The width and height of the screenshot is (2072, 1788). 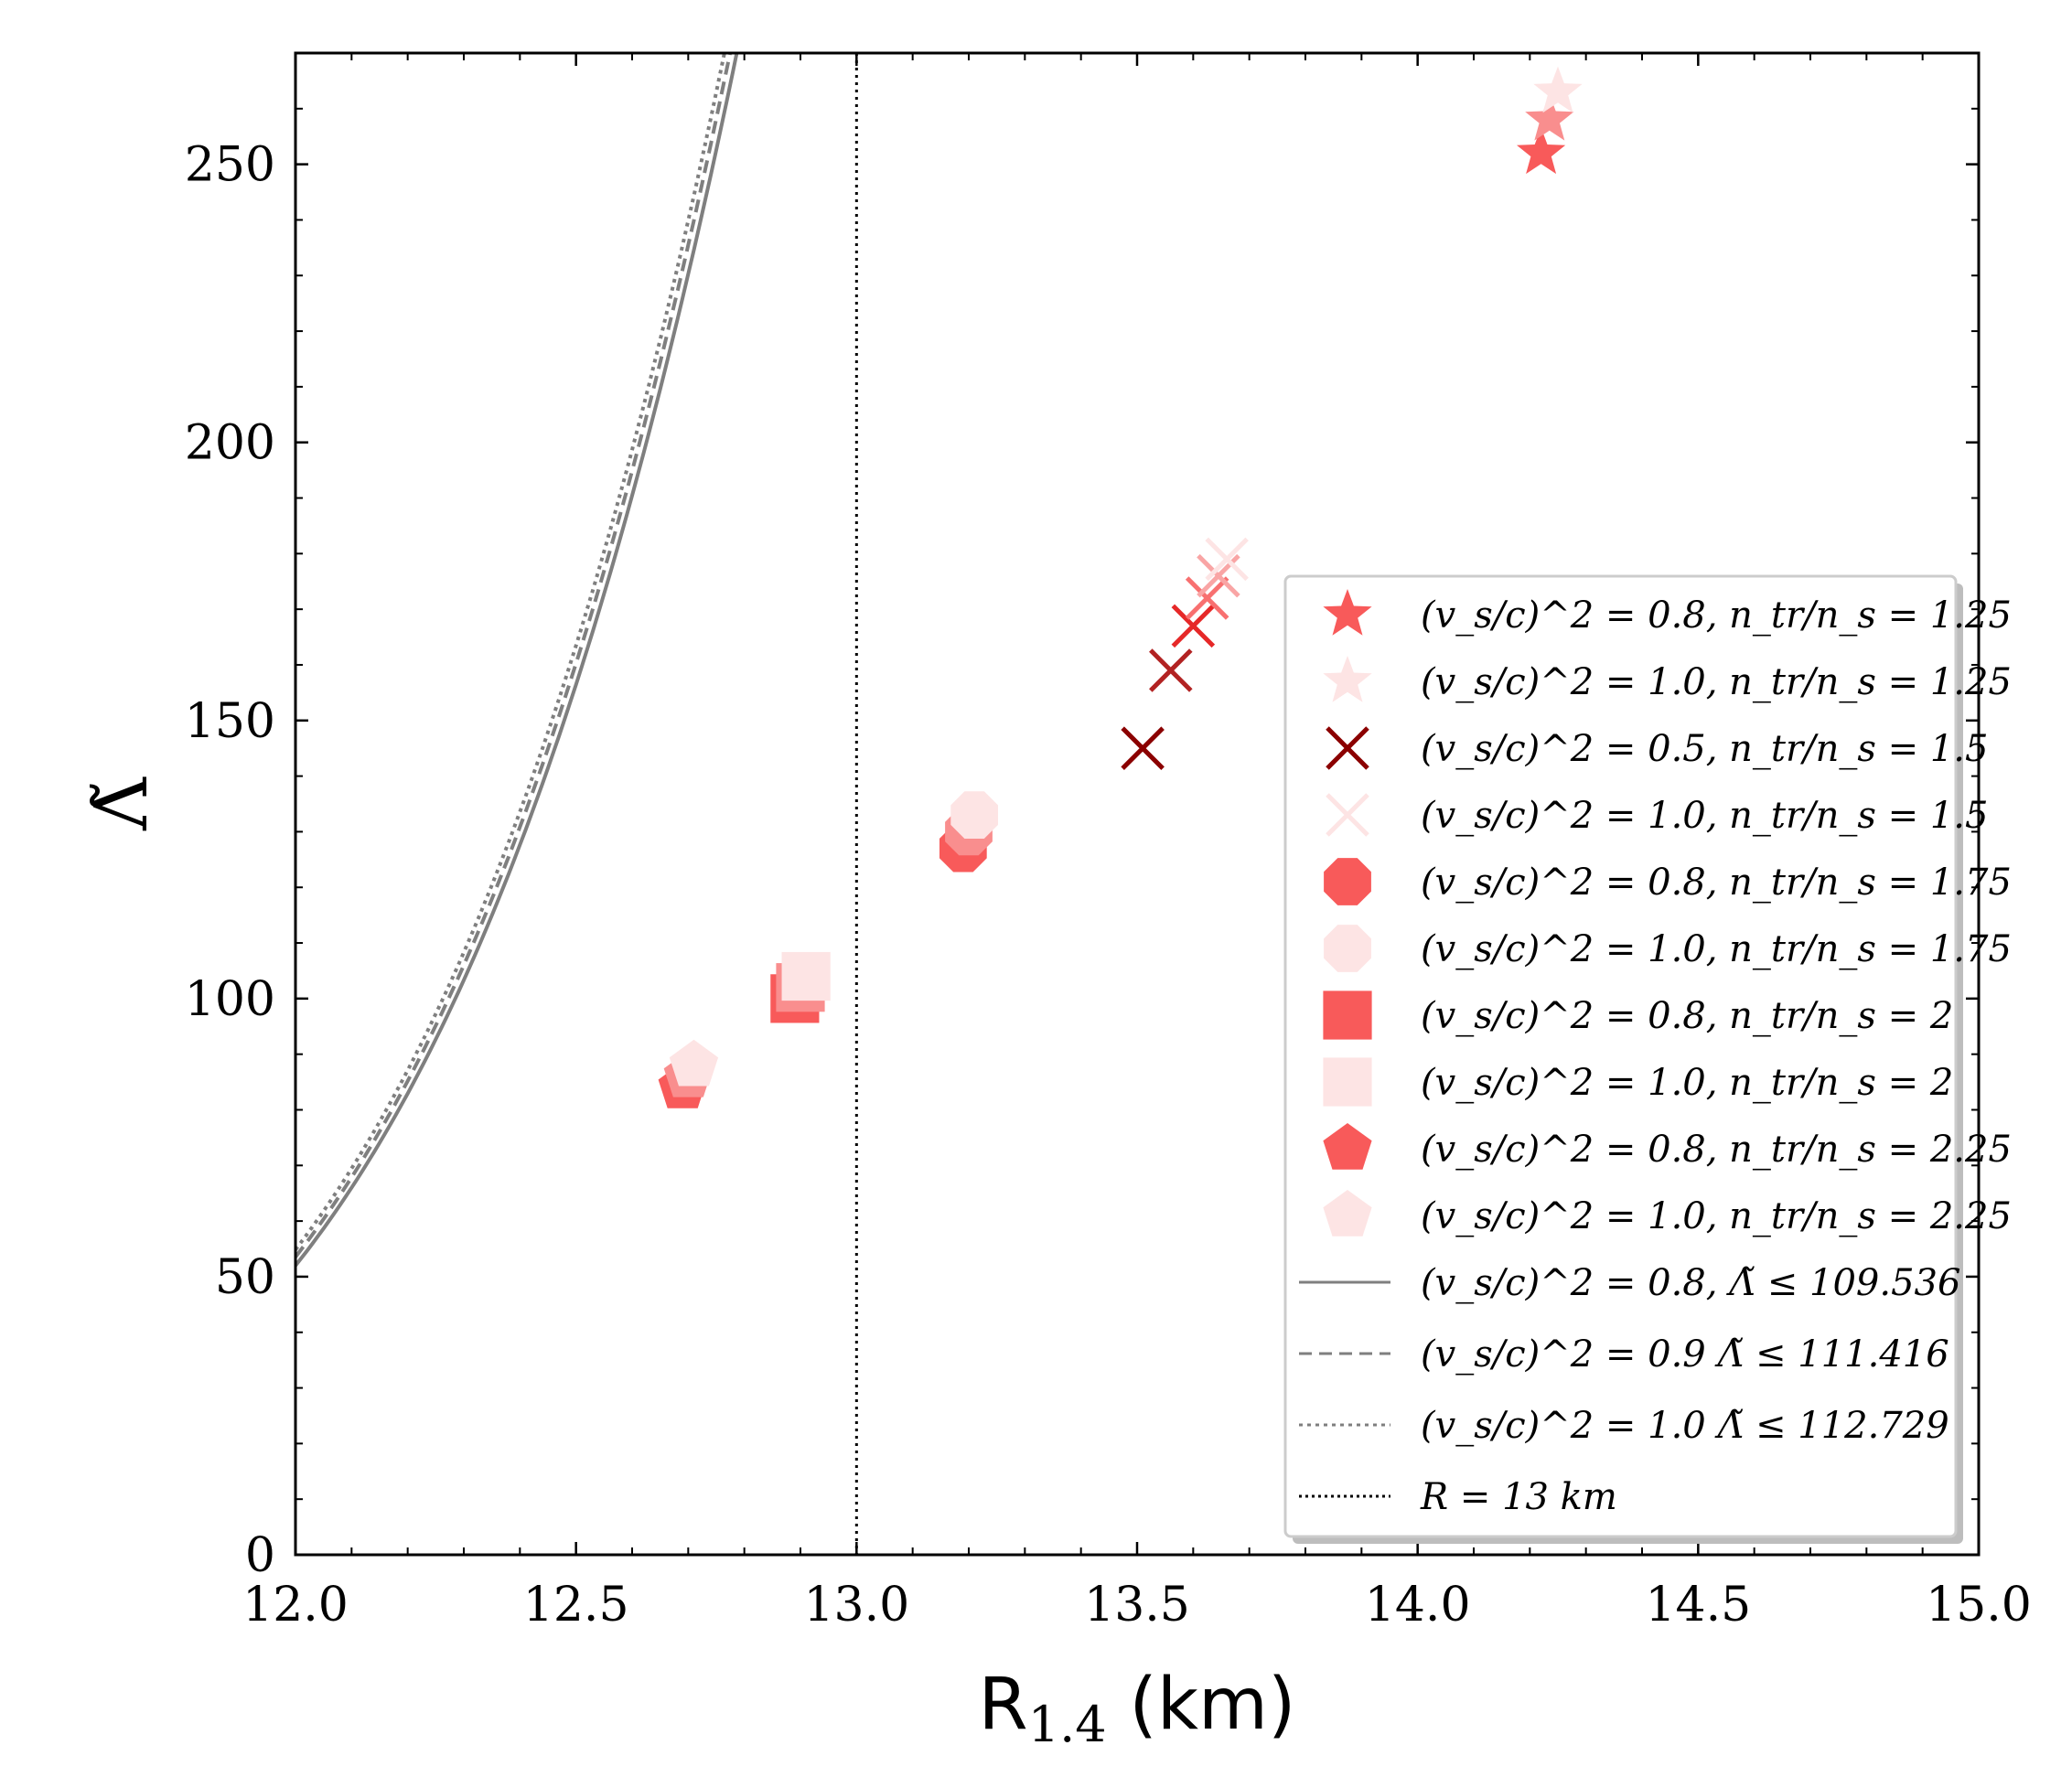 What do you see at coordinates (121, 803) in the screenshot?
I see `y-axis-title: Λ̃` at bounding box center [121, 803].